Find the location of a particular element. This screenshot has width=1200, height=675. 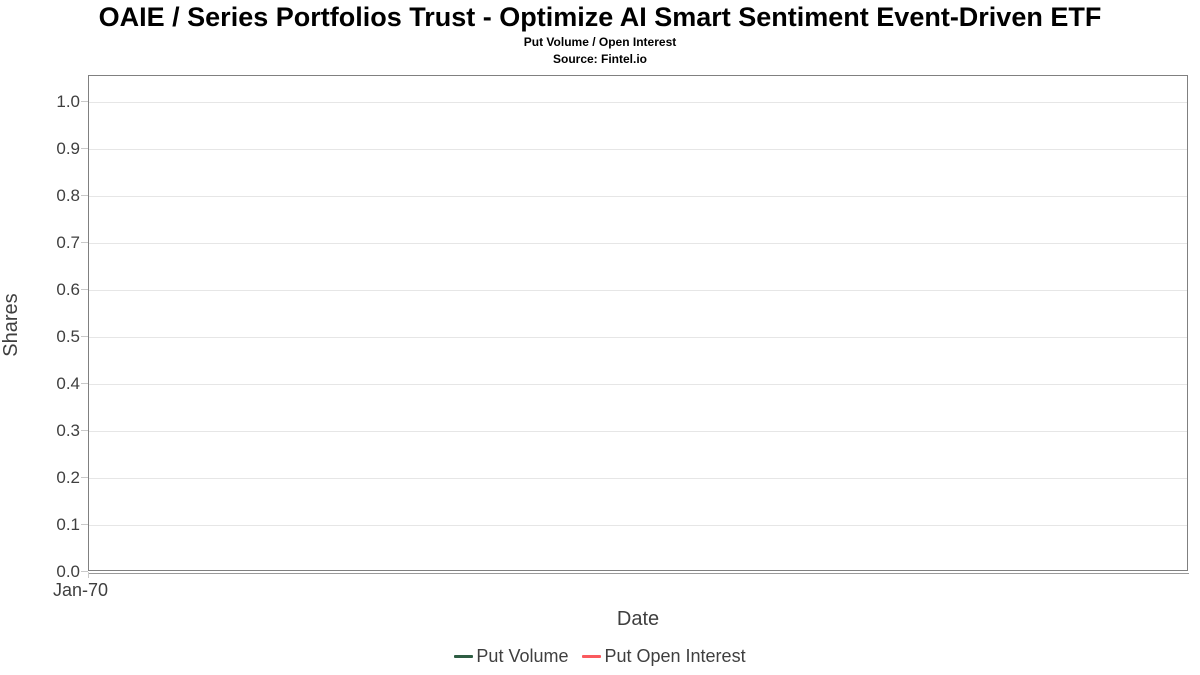

gridline-y-0.8 is located at coordinates (638, 196).